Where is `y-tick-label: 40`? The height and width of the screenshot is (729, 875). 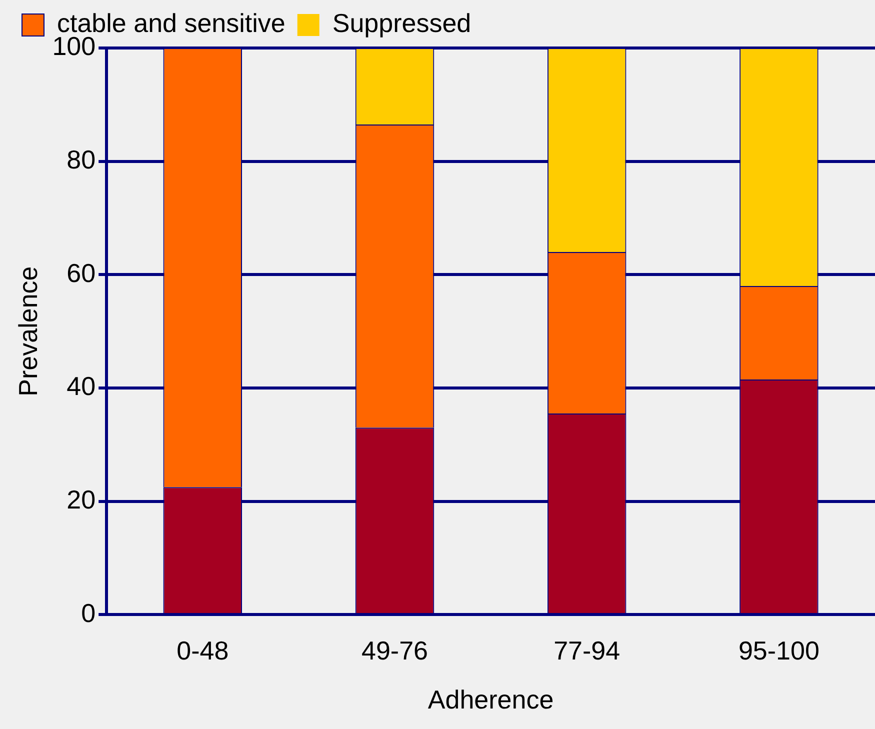
y-tick-label: 40 is located at coordinates (81, 386).